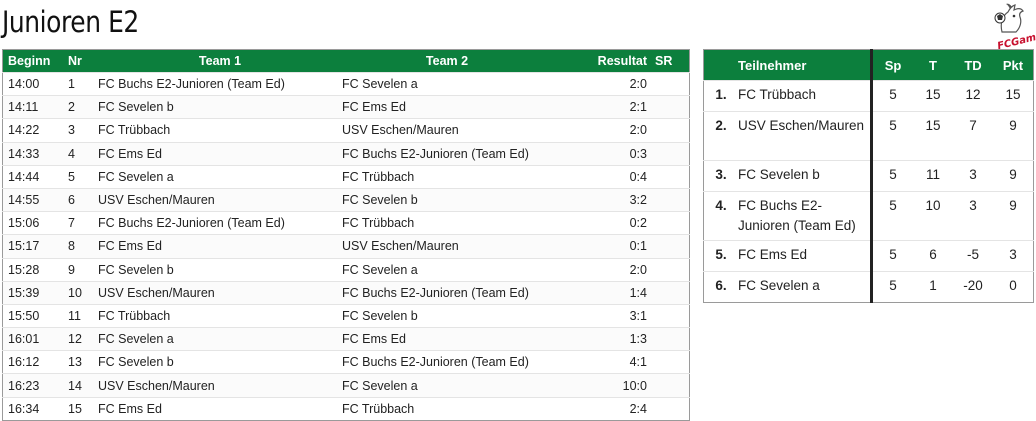 The image size is (1036, 421). Describe the element at coordinates (805, 65) in the screenshot. I see `header-teilnehmer: Teilnehmer` at that location.